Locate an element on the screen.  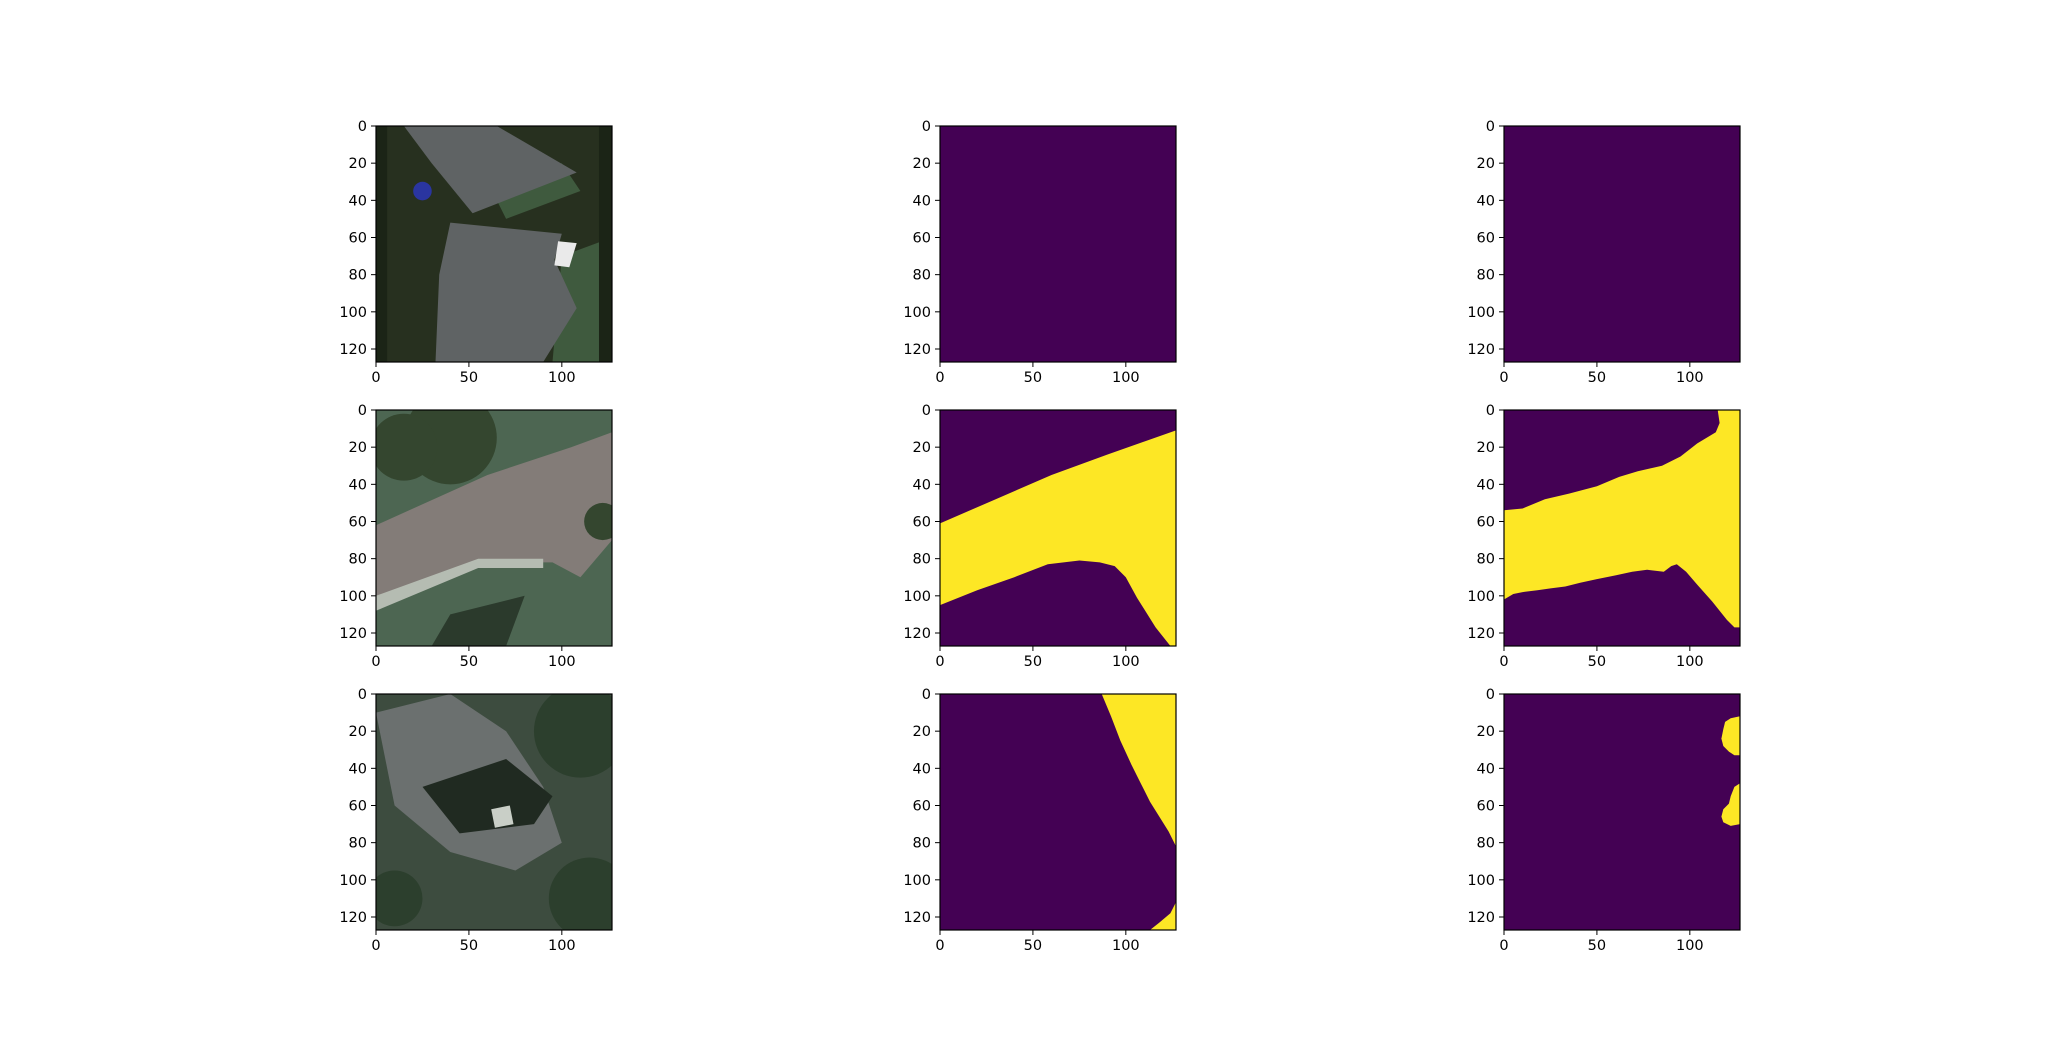
panel-2-2: 0 50 100 0 20 40 60 80 100 120 is located at coordinates (1604, 820).